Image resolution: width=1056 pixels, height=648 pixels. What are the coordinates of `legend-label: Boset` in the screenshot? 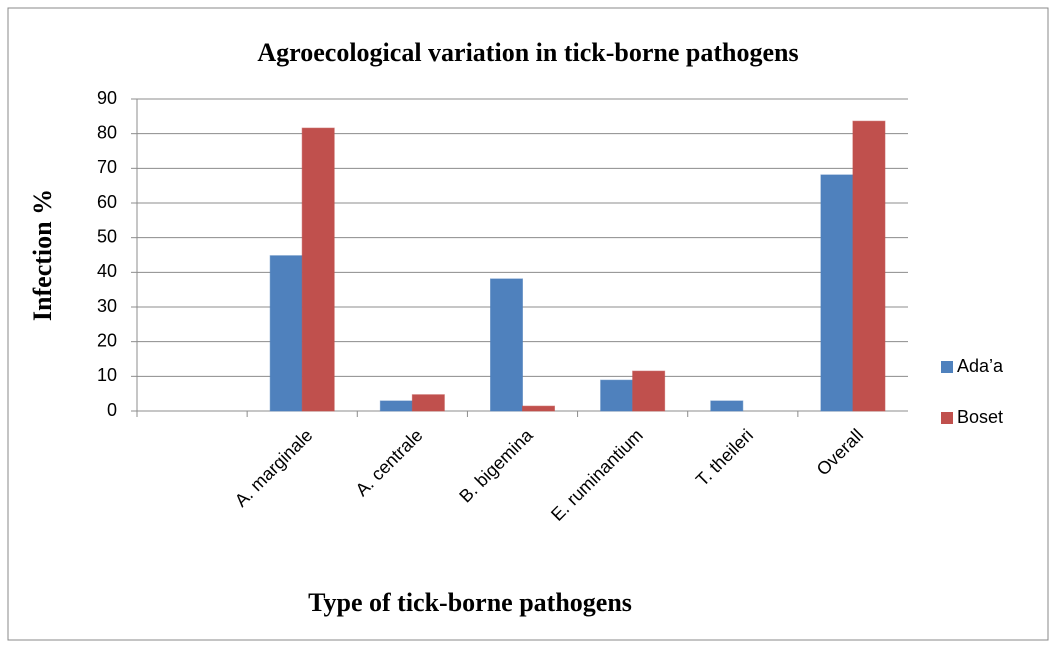 It's located at (980, 417).